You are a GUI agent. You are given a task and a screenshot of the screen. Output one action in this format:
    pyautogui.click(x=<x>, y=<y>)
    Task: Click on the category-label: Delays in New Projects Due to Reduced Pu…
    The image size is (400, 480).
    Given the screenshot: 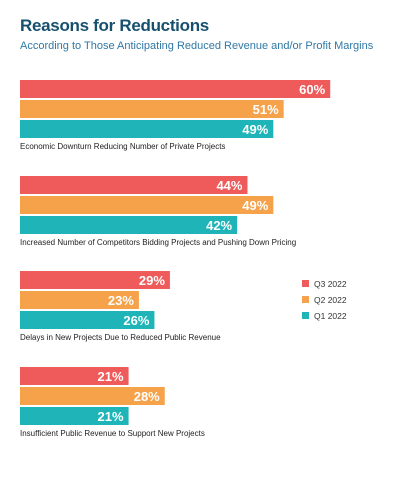 What is the action you would take?
    pyautogui.click(x=120, y=337)
    